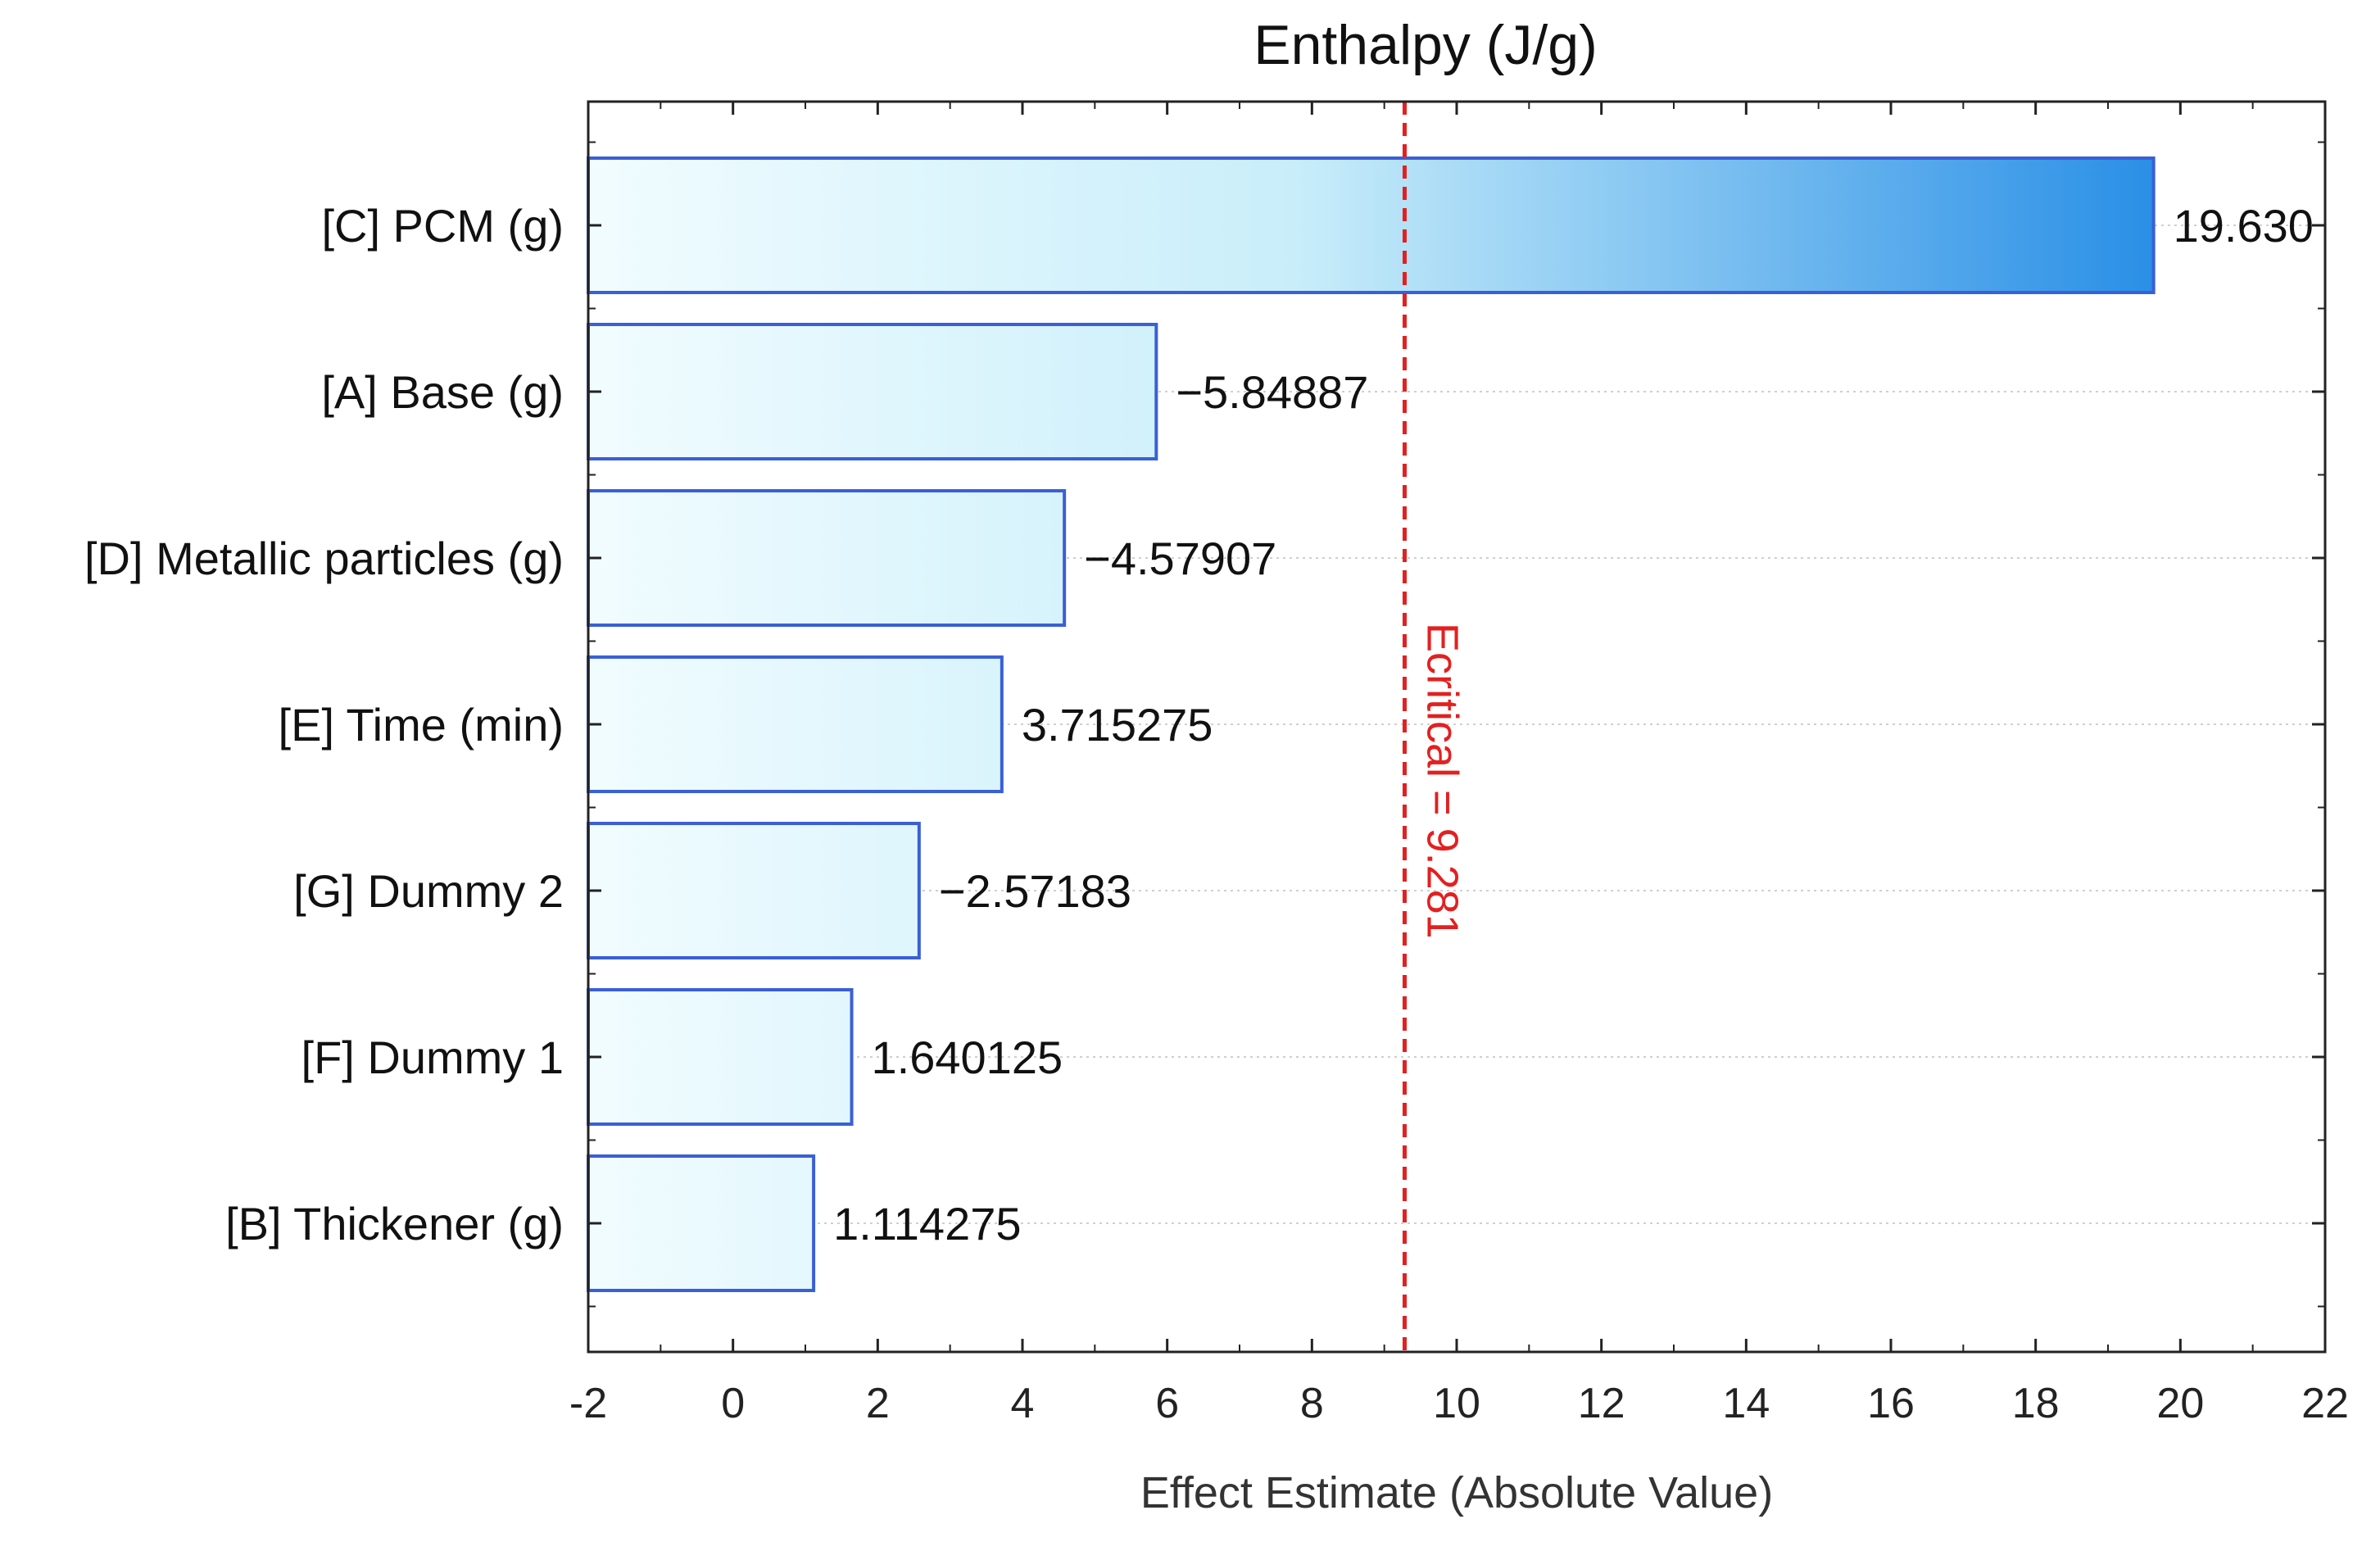  Describe the element at coordinates (588, 1403) in the screenshot. I see `x-tick-label-0: -2` at that location.